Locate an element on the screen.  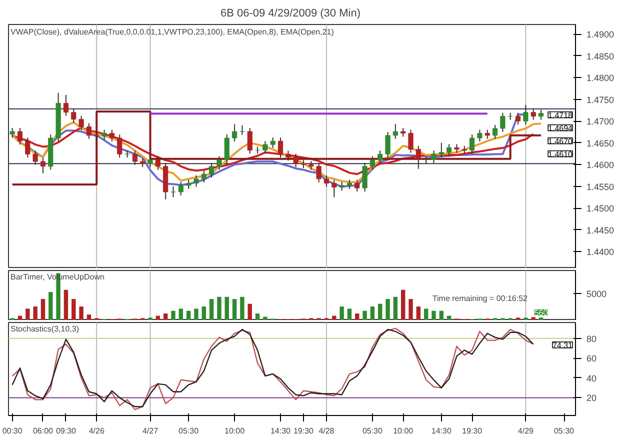
y-tick-label: 60 is located at coordinates (591, 359).